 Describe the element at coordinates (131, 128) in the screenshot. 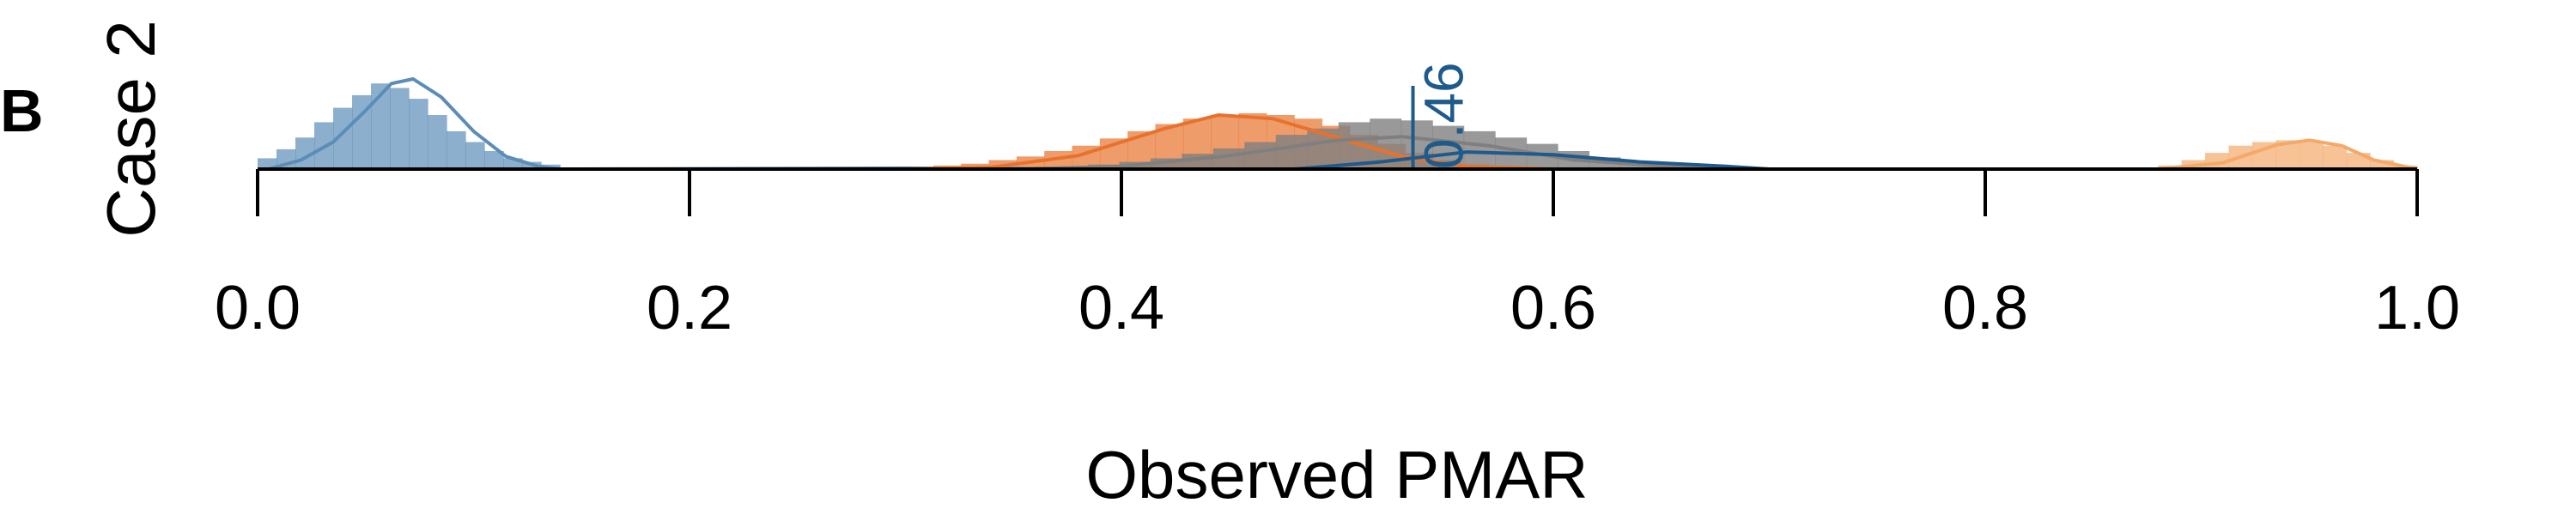

I see `row-label: Case 2` at that location.